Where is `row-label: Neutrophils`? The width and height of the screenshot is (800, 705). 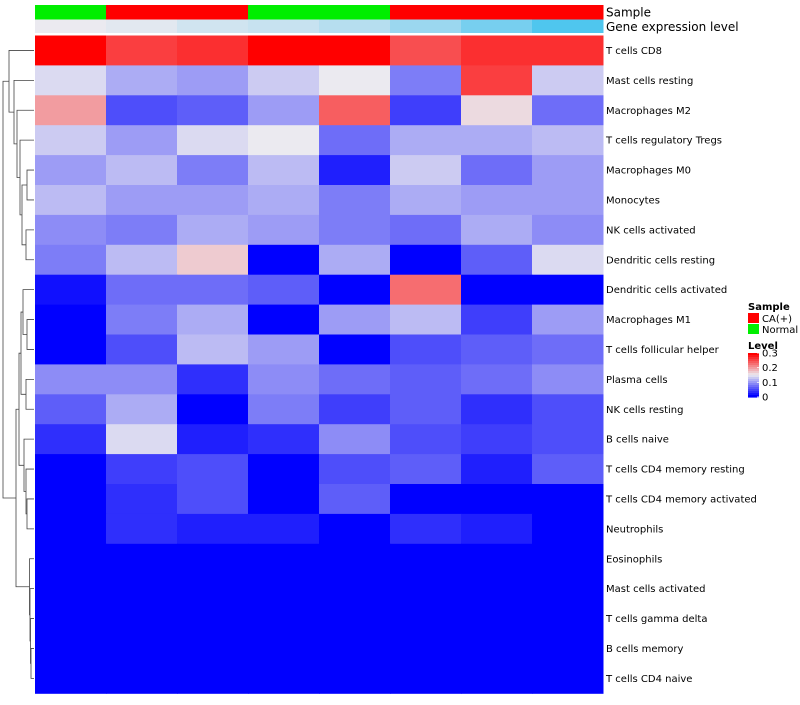
row-label: Neutrophils is located at coordinates (634, 529).